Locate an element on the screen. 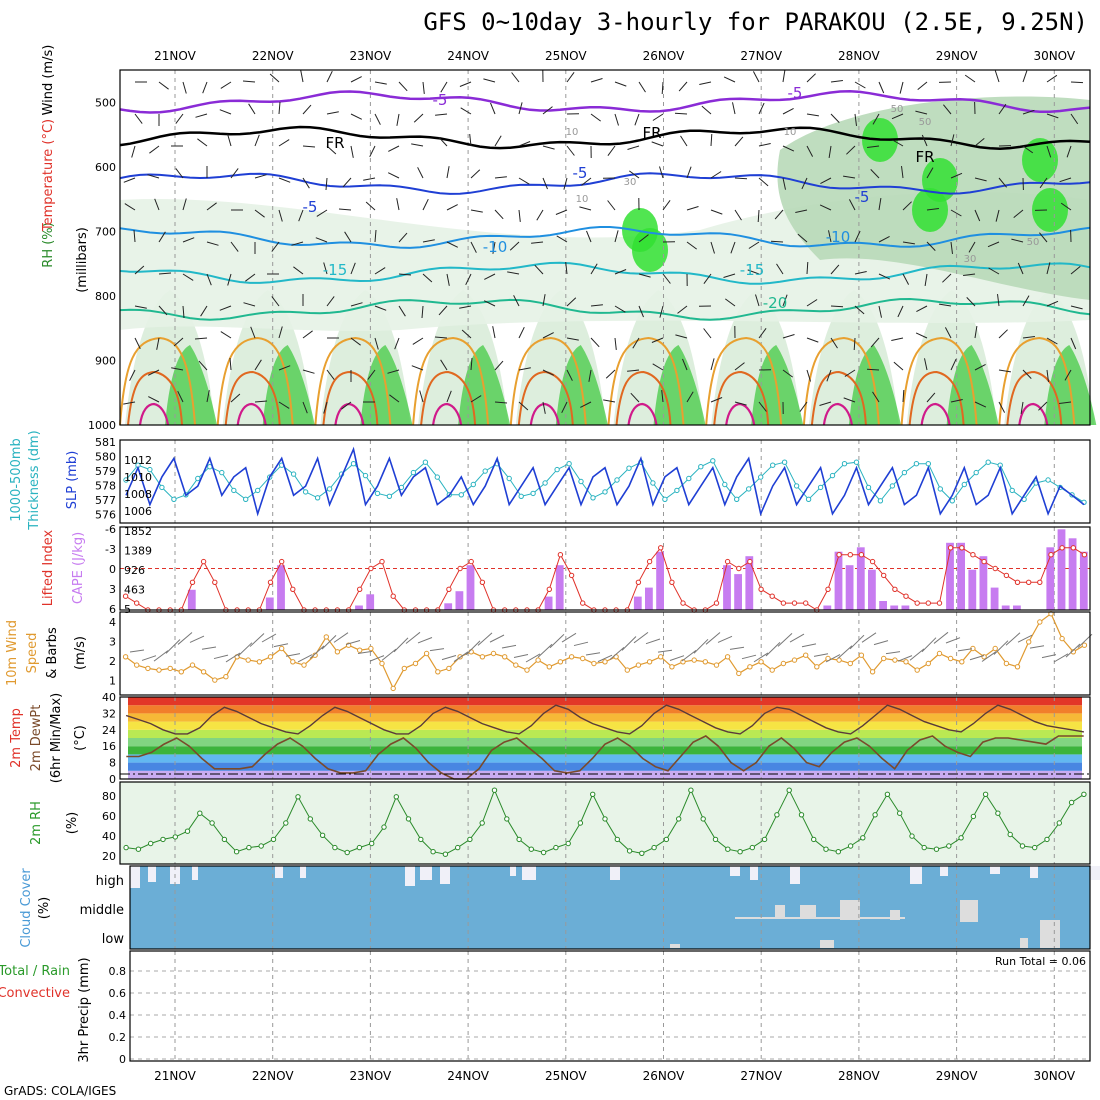 This screenshot has height=1100, width=1100. contour-label: 10 is located at coordinates (572, 132).